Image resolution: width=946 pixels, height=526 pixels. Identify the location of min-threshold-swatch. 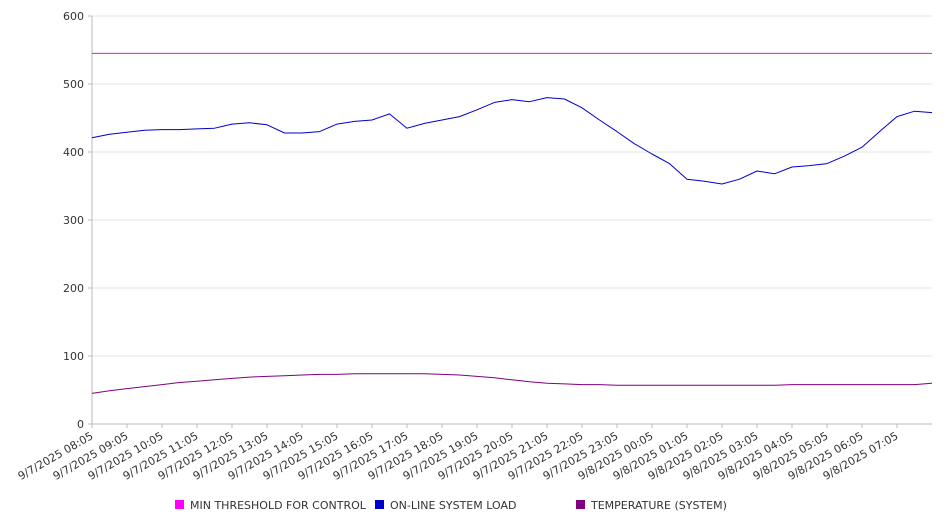
(179, 504).